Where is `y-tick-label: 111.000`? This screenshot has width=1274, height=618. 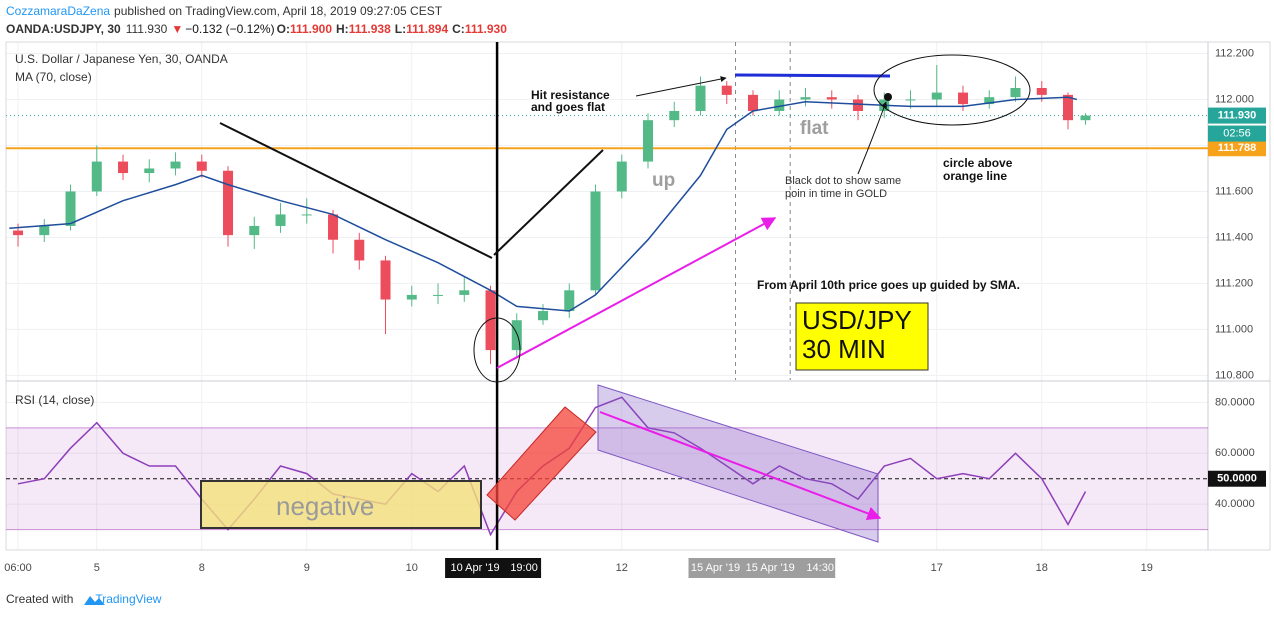 y-tick-label: 111.000 is located at coordinates (1234, 329).